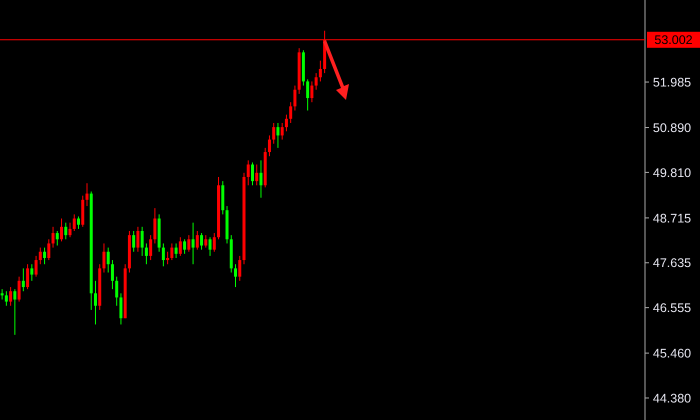  Describe the element at coordinates (672, 353) in the screenshot. I see `y-tick-label: 45.460` at that location.